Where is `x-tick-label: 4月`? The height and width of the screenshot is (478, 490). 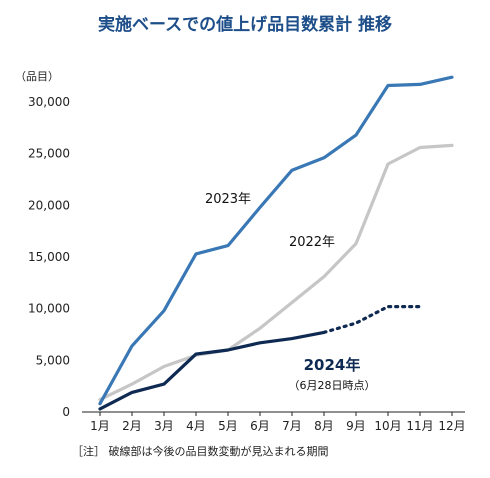 x-tick-label: 4月 is located at coordinates (196, 426).